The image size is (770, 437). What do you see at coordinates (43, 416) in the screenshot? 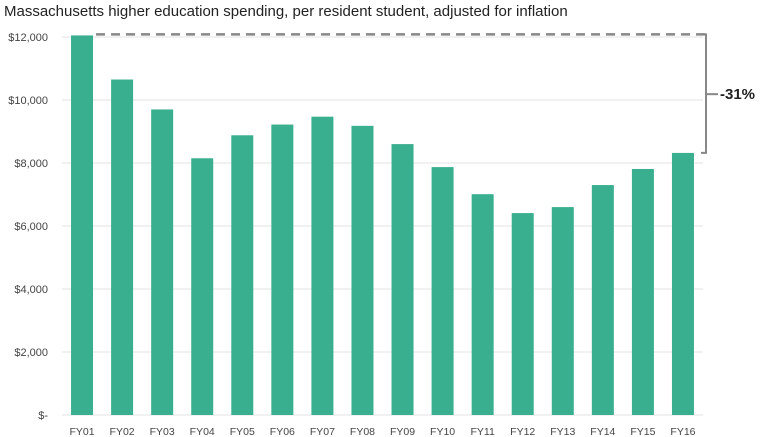
I see `y-tick-label: $-` at bounding box center [43, 416].